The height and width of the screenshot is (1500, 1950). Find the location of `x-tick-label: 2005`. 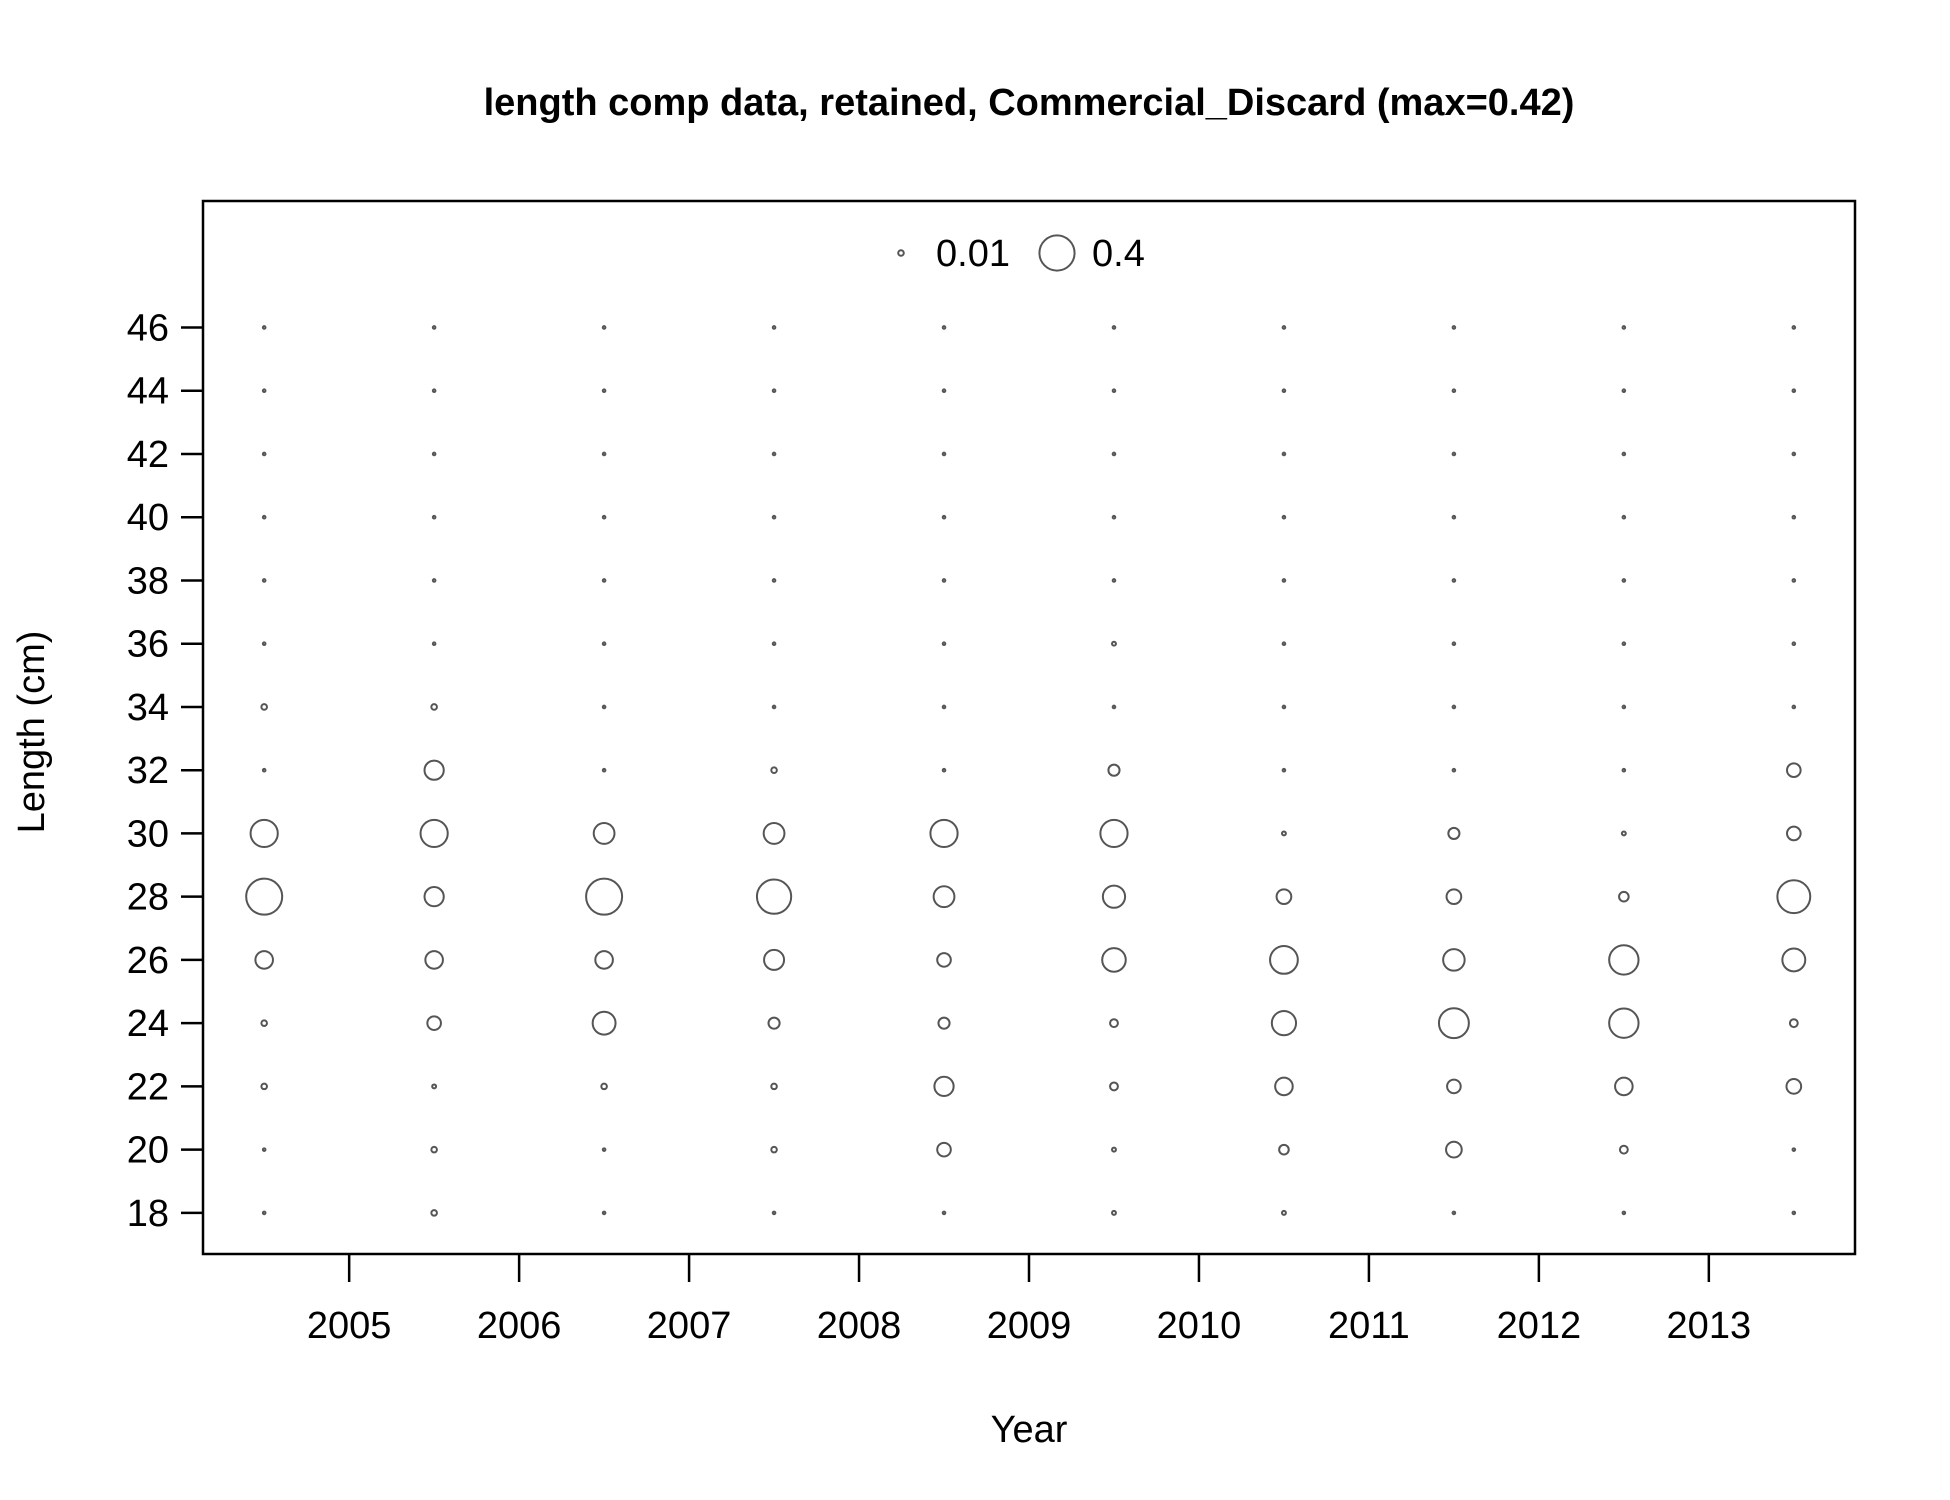

x-tick-label: 2005 is located at coordinates (349, 1326).